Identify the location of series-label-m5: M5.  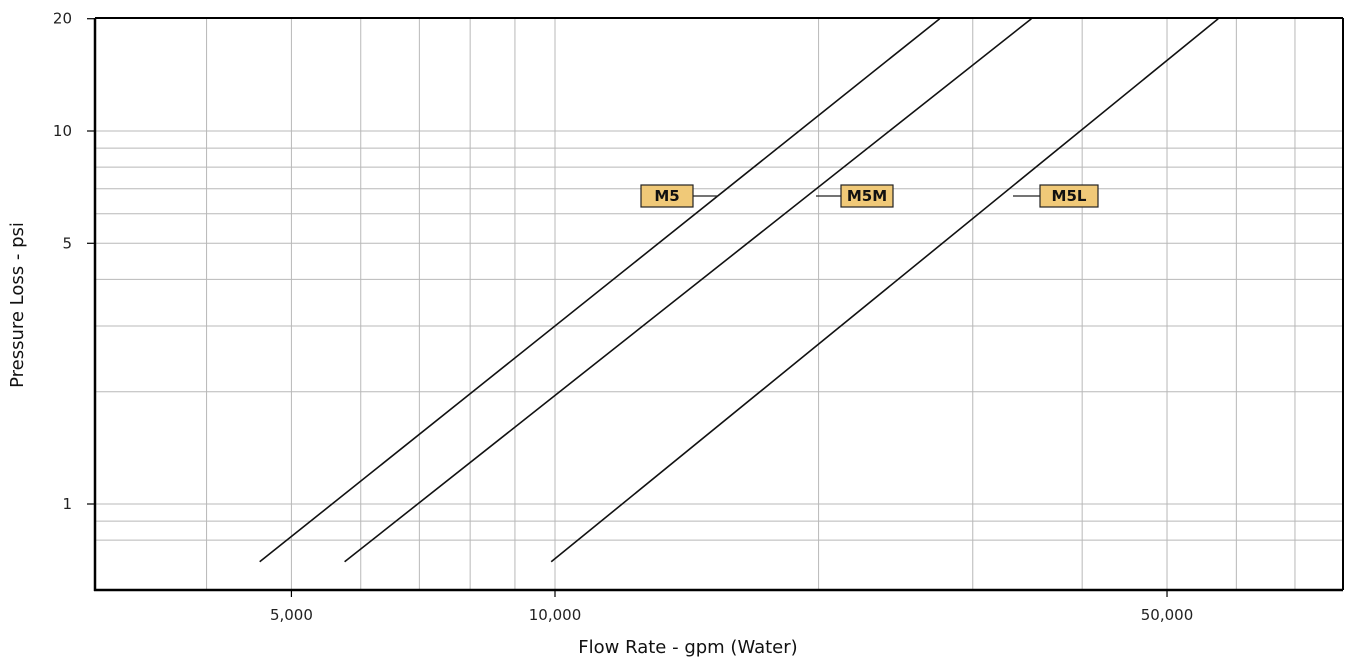
(666, 196).